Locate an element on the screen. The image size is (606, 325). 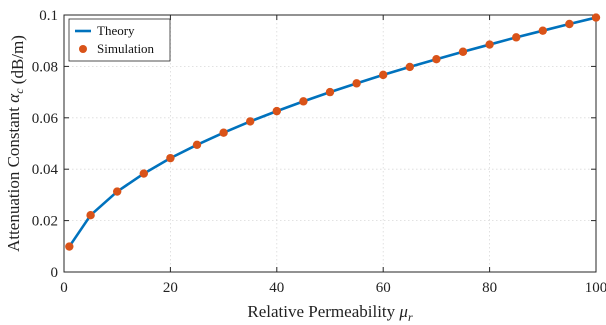
x-tick-label: 20 is located at coordinates (170, 288).